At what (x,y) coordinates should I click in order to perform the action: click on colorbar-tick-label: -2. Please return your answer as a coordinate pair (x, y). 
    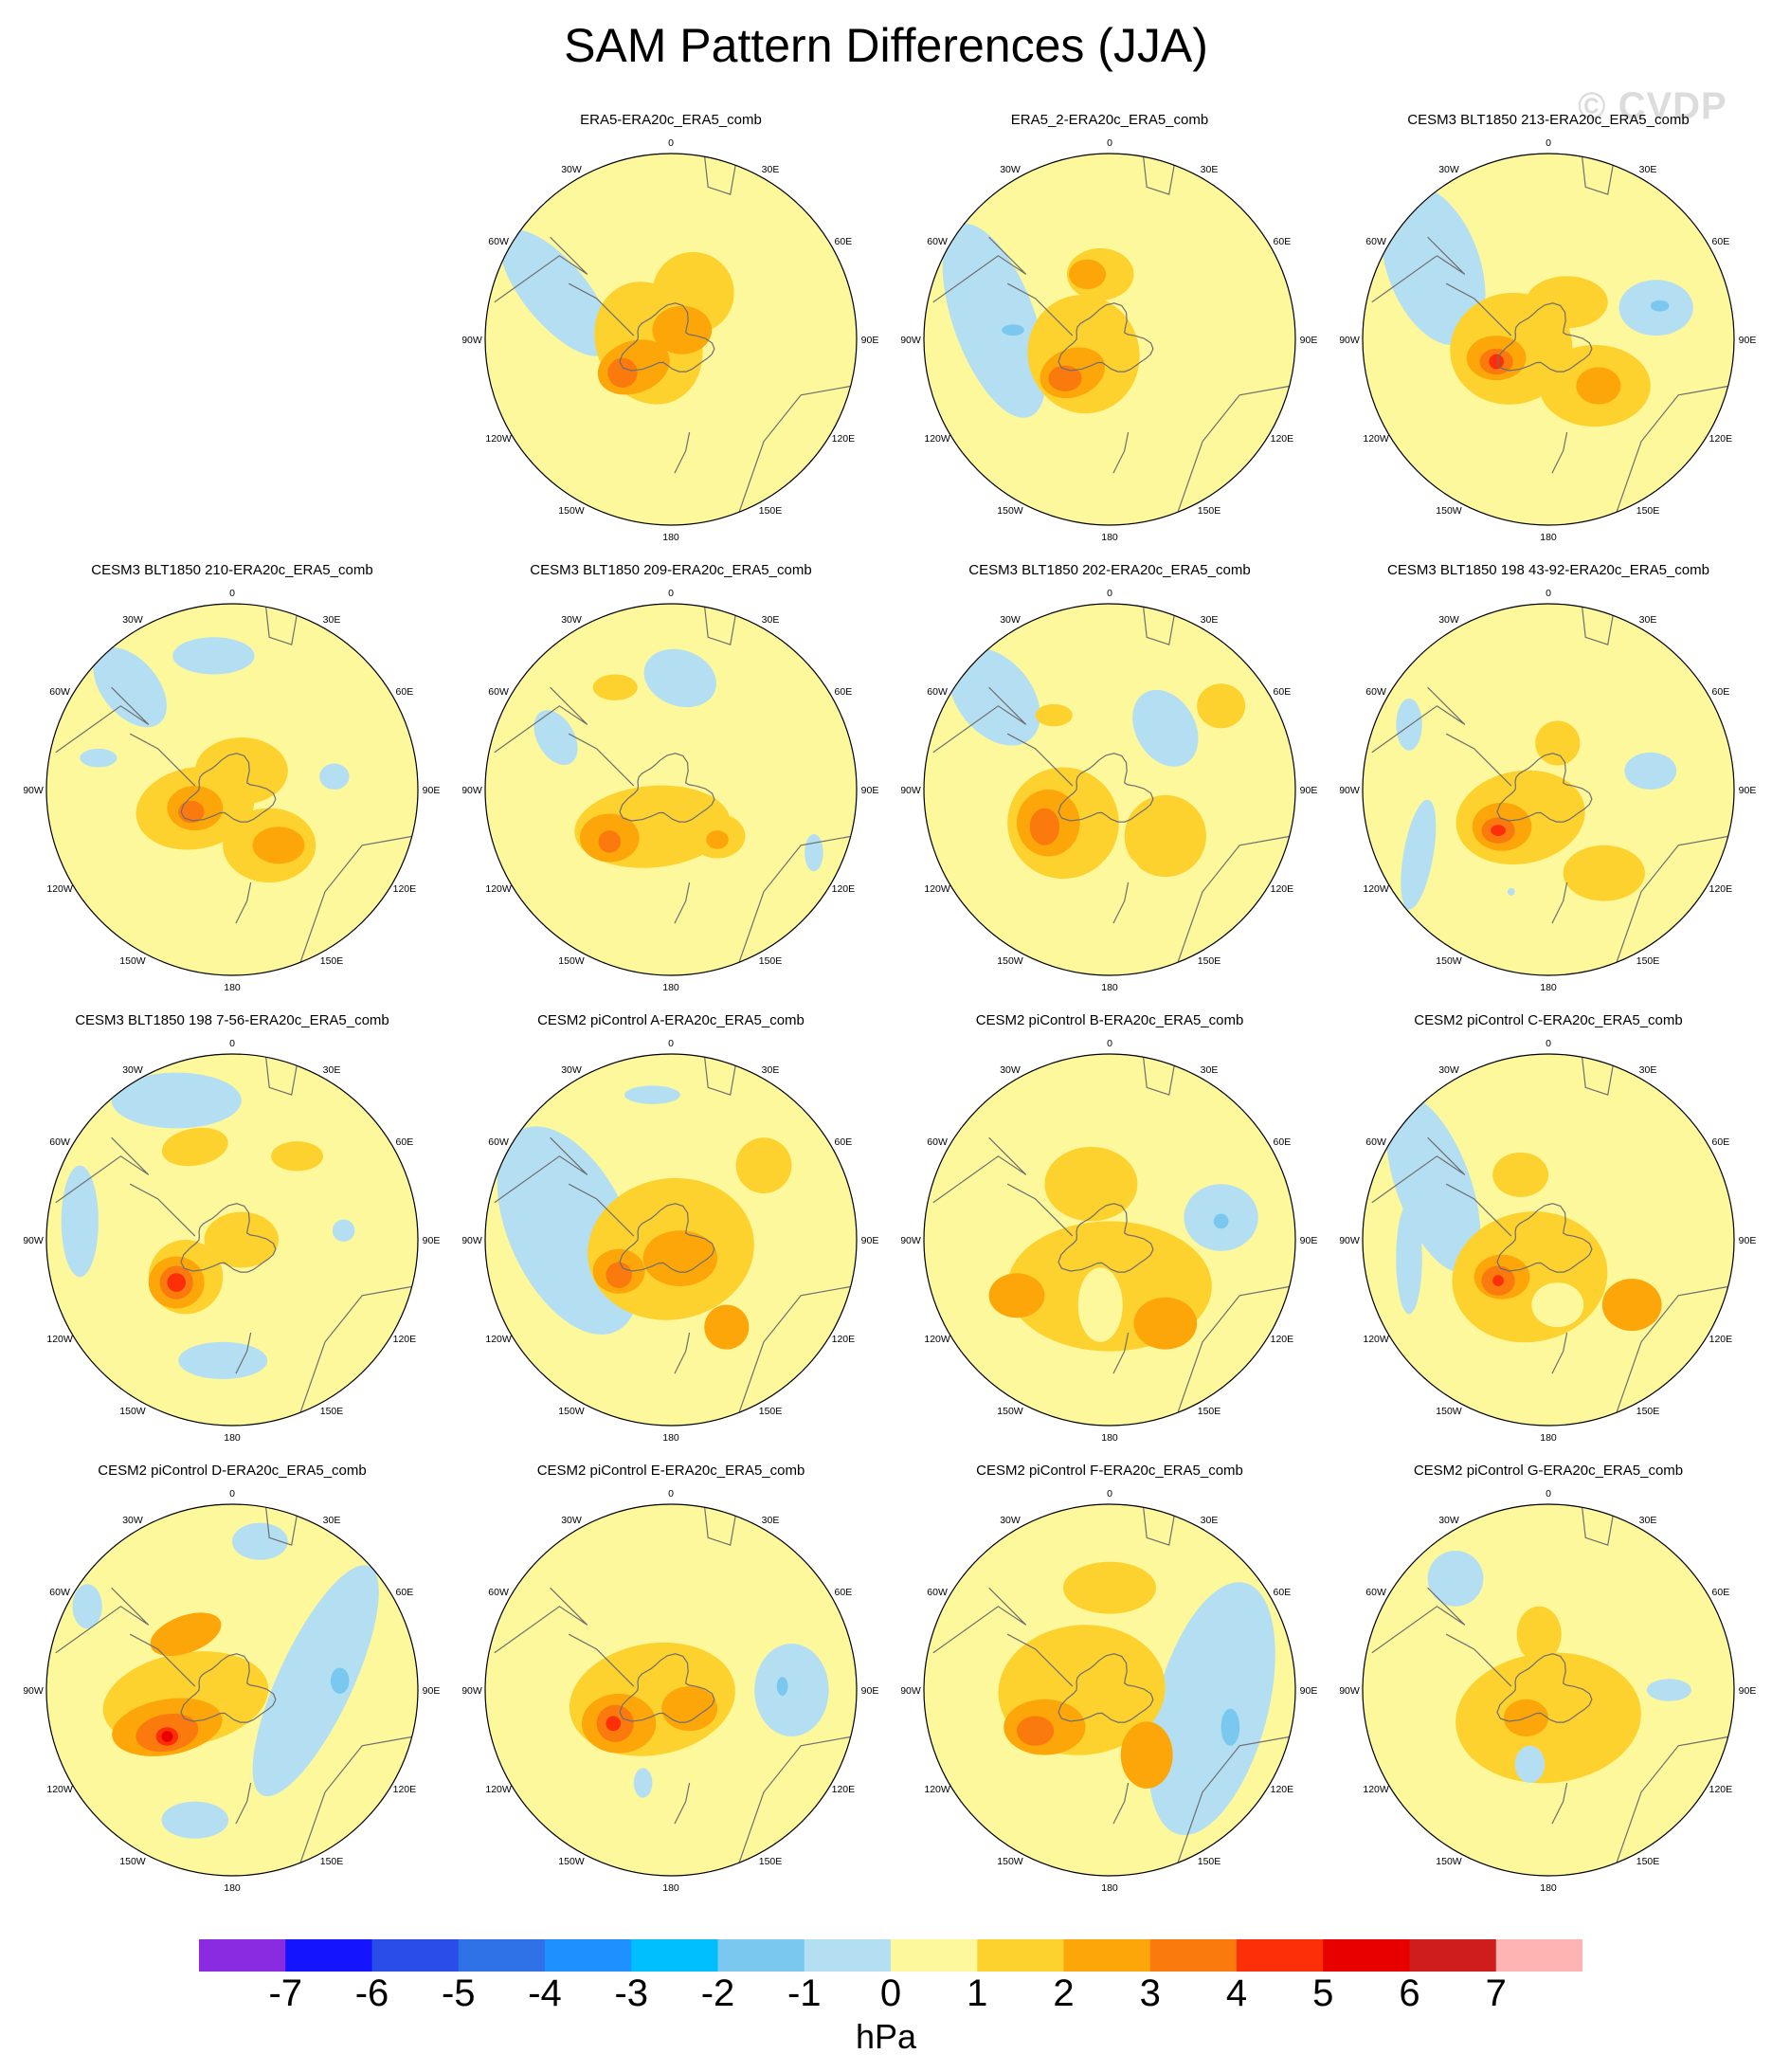
    Looking at the image, I should click on (717, 1993).